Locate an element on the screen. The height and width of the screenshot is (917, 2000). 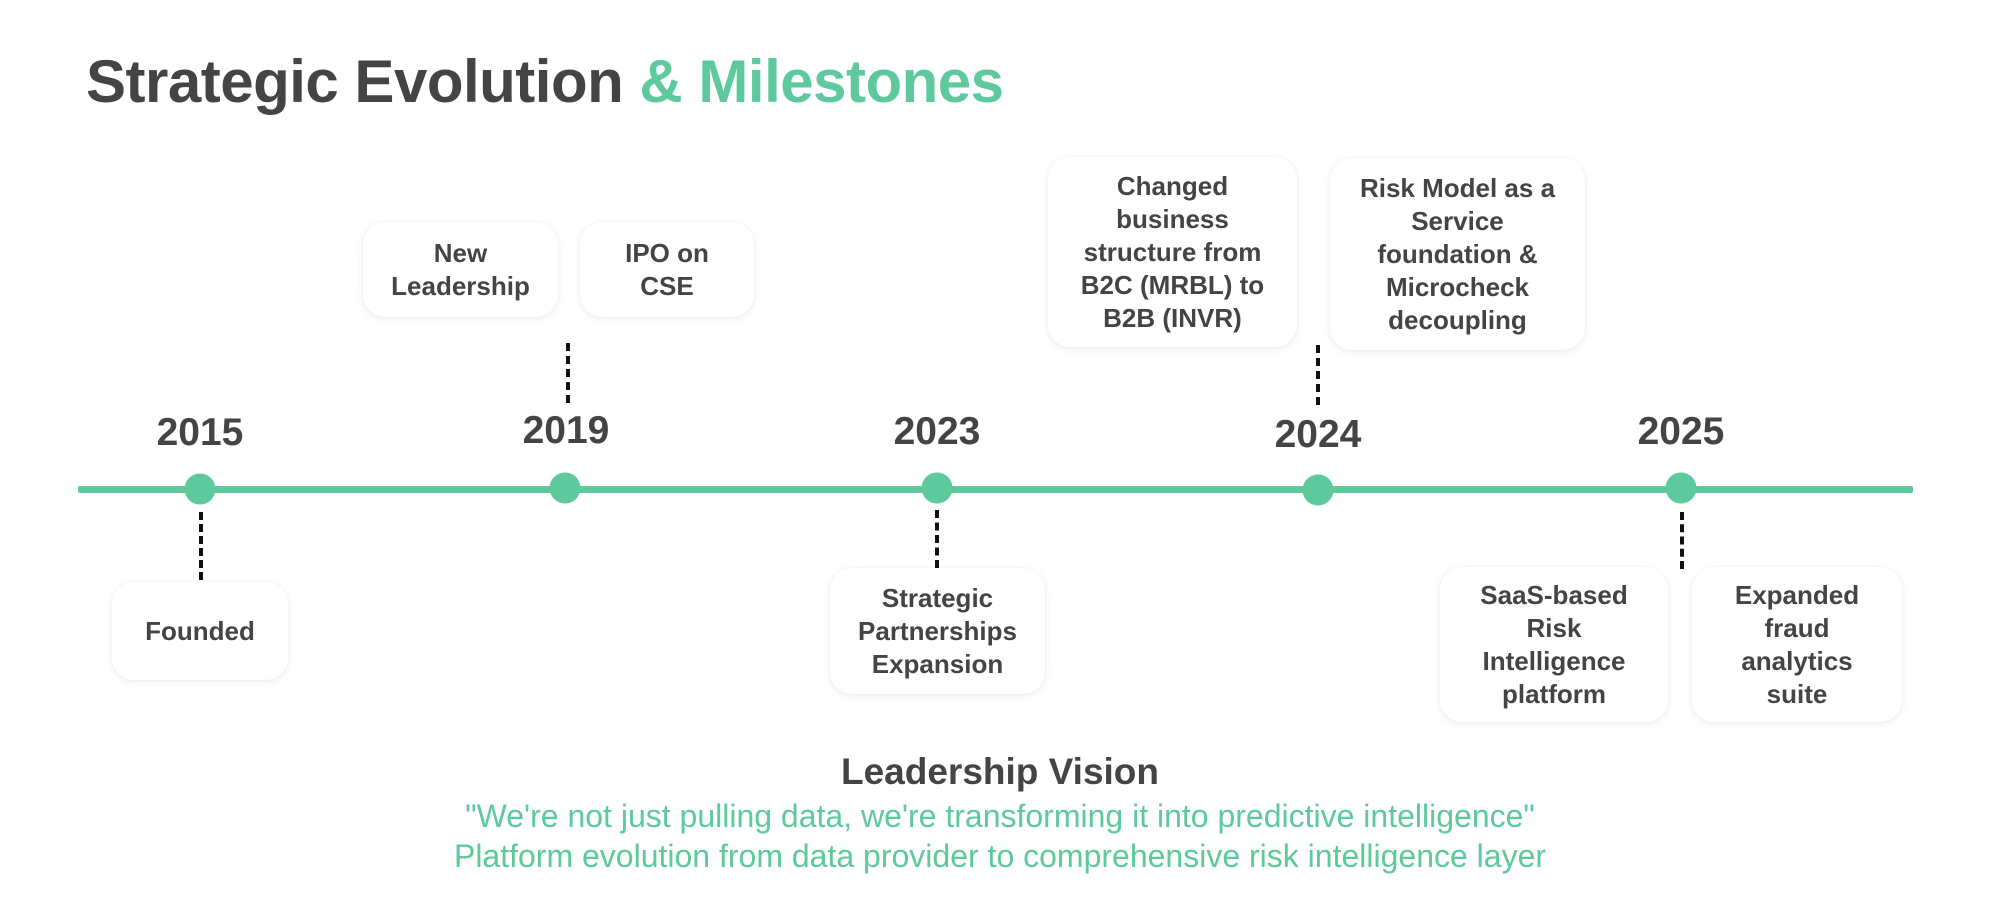
milestone-card-ipo: IPO on CSE is located at coordinates (667, 269).